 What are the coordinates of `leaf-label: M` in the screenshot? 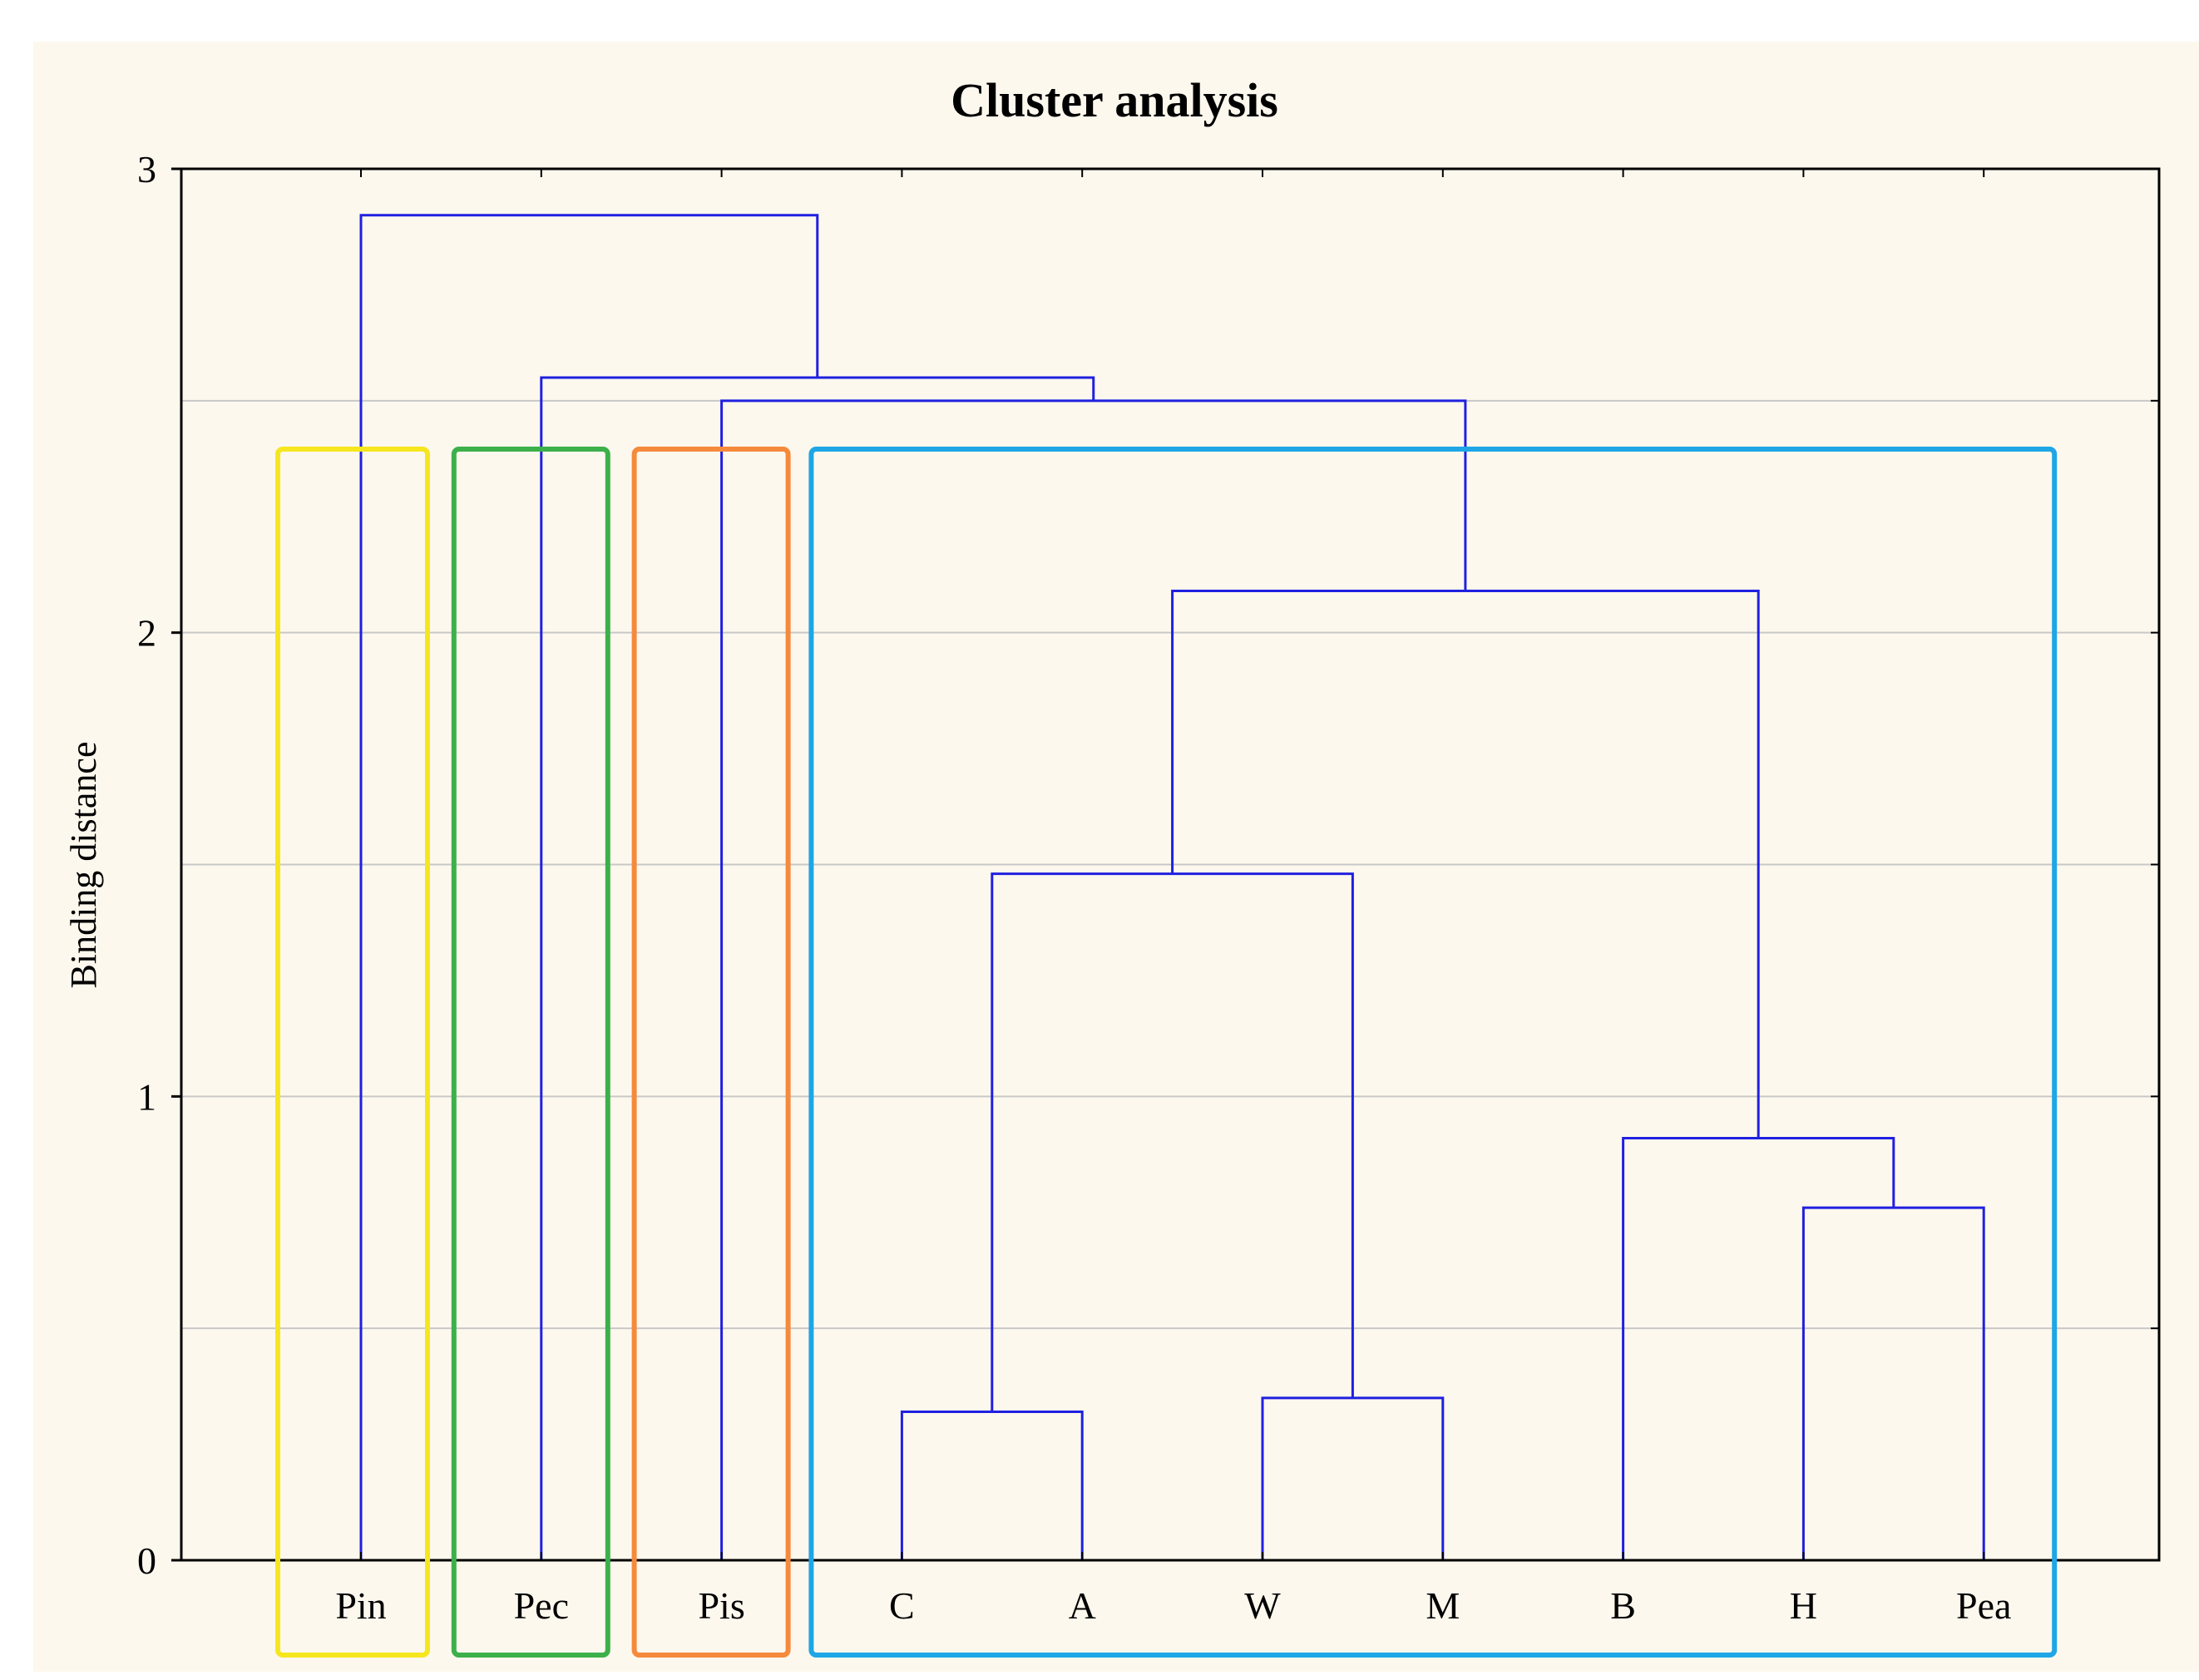 It's located at (1443, 1605).